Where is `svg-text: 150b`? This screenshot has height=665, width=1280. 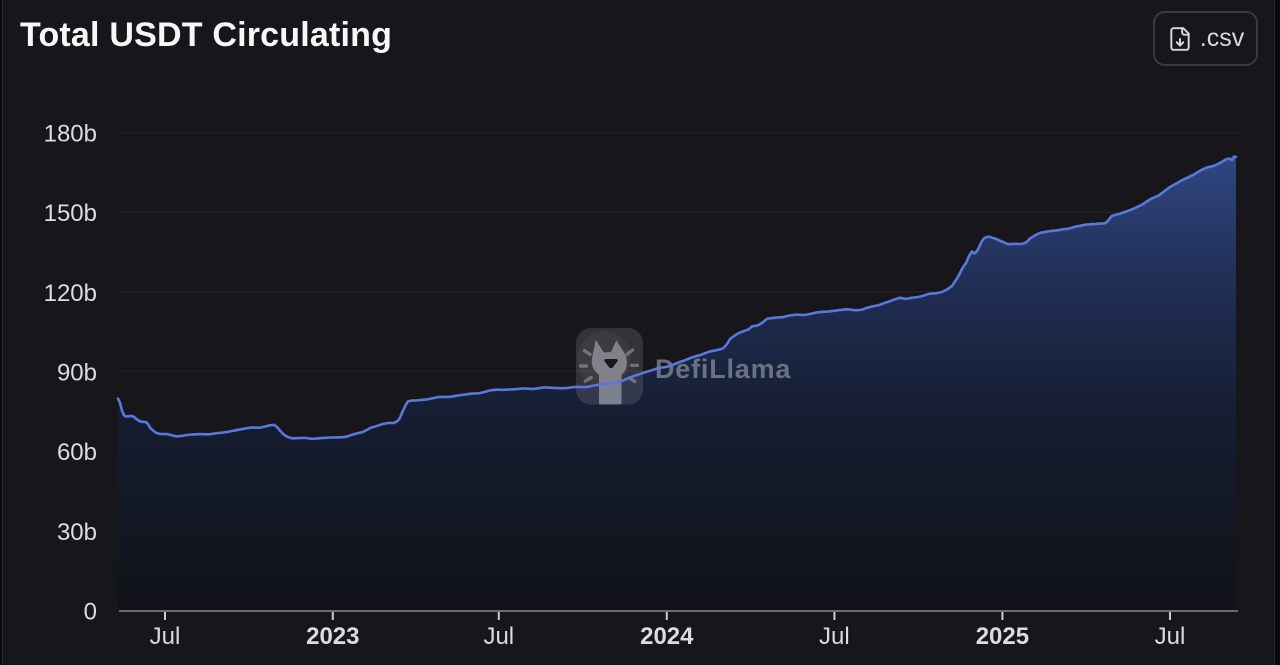
svg-text: 150b is located at coordinates (70, 213).